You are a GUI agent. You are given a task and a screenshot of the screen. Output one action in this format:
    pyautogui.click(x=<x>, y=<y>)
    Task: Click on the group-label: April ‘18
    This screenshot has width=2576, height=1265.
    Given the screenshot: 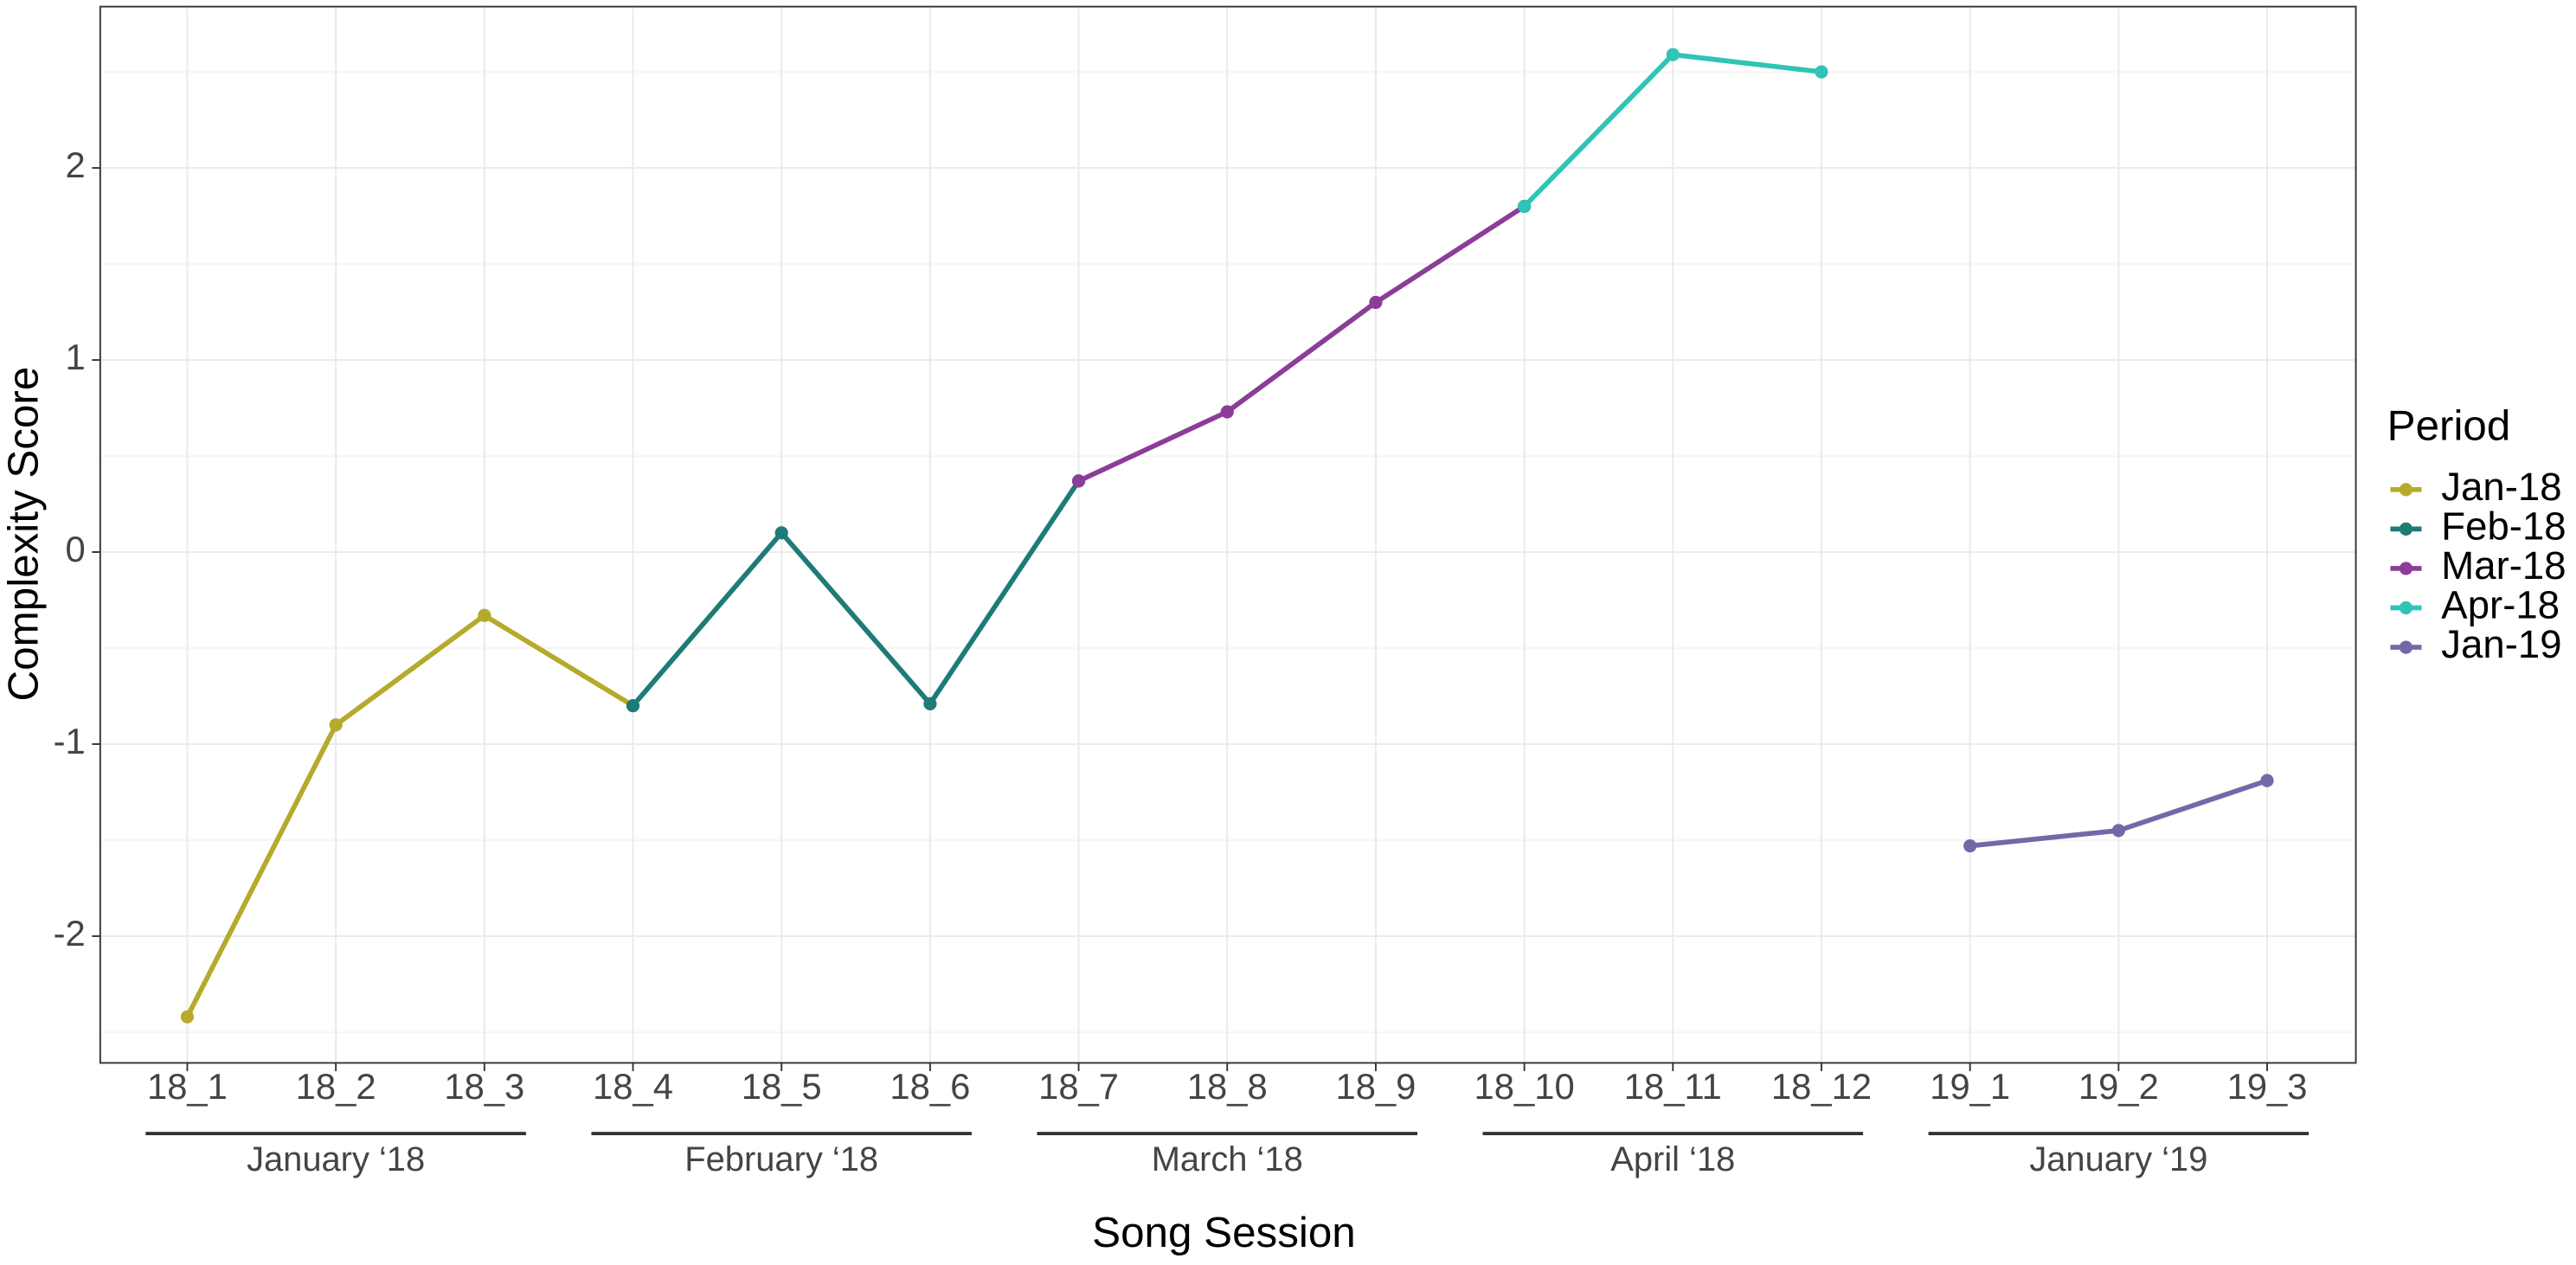 What is the action you would take?
    pyautogui.click(x=1673, y=1159)
    